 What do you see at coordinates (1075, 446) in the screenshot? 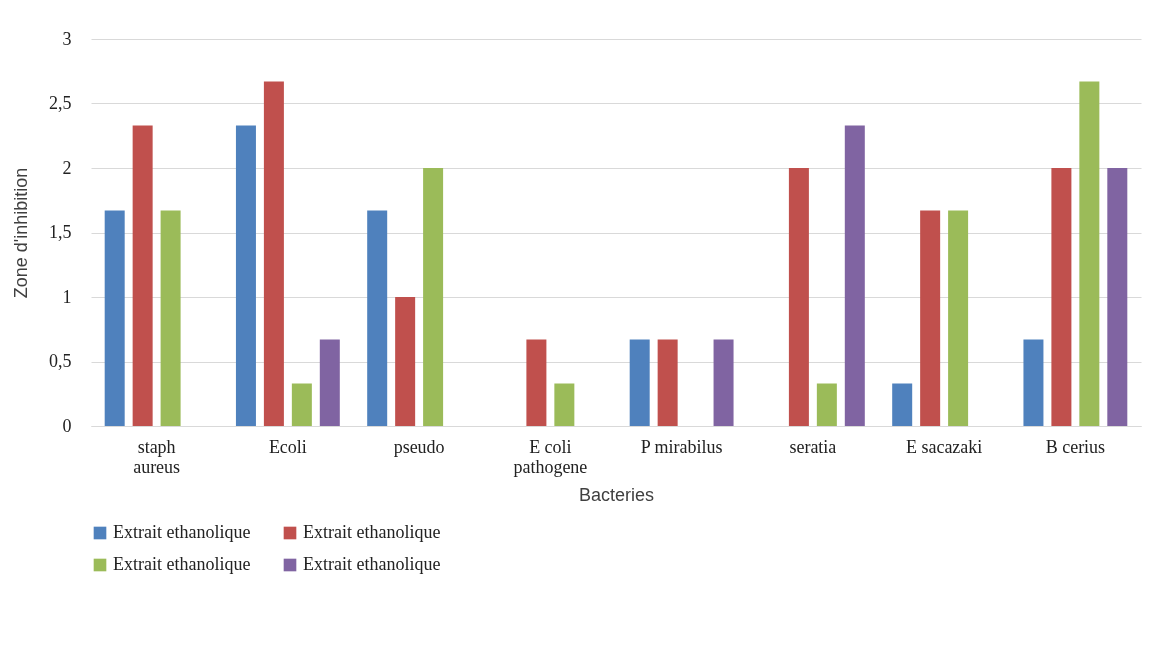
I see `x-tick-label: B cerius` at bounding box center [1075, 446].